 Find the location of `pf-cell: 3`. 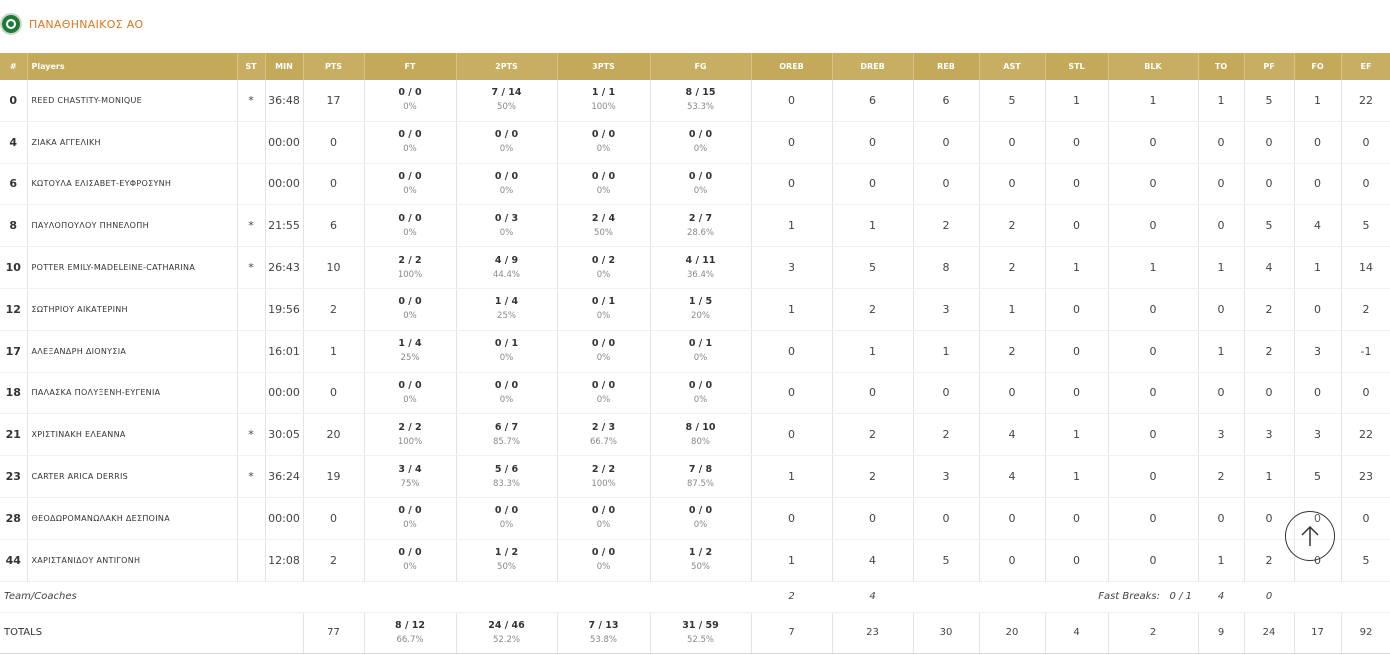

pf-cell: 3 is located at coordinates (1269, 435).